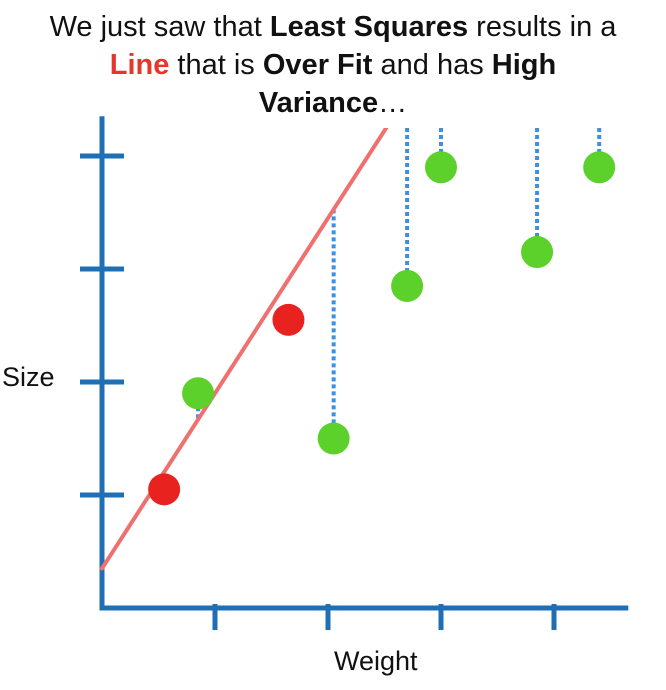 The height and width of the screenshot is (690, 666). Describe the element at coordinates (28, 377) in the screenshot. I see `y-axis-label: Size` at that location.